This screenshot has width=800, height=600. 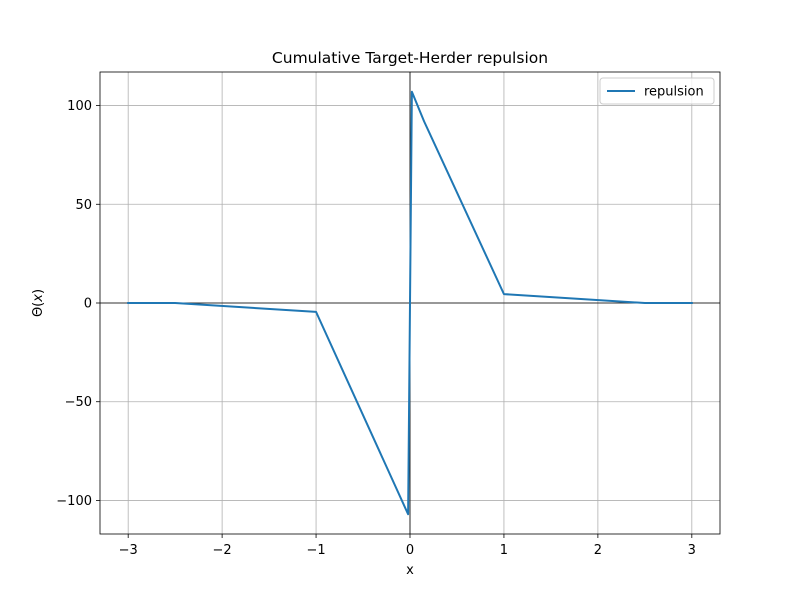 I want to click on x-tick-label: 1, so click(x=504, y=550).